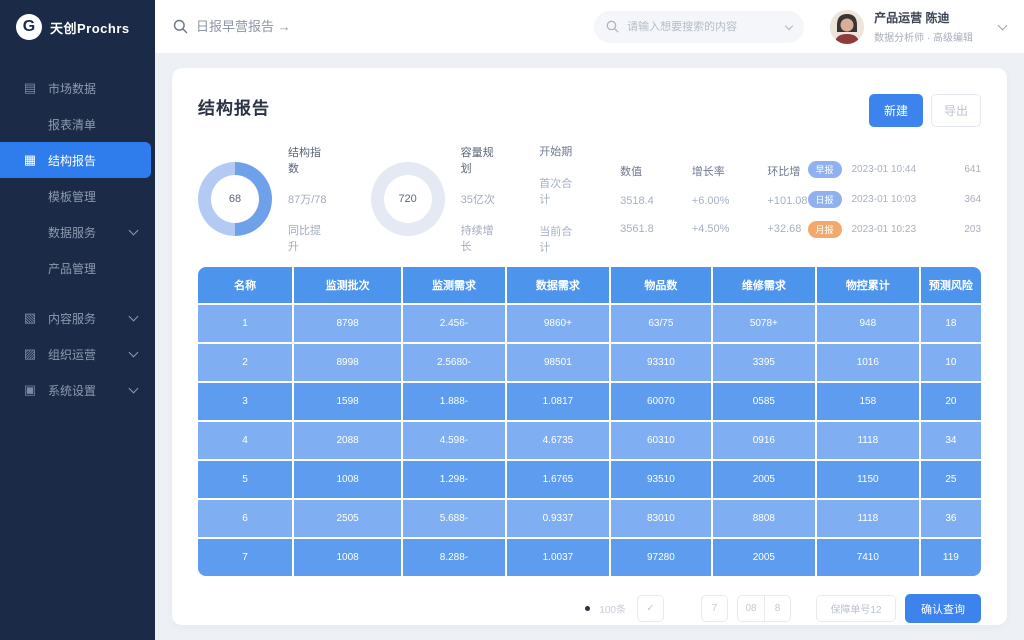 This screenshot has width=1024, height=640. I want to click on total-count: 100条, so click(612, 610).